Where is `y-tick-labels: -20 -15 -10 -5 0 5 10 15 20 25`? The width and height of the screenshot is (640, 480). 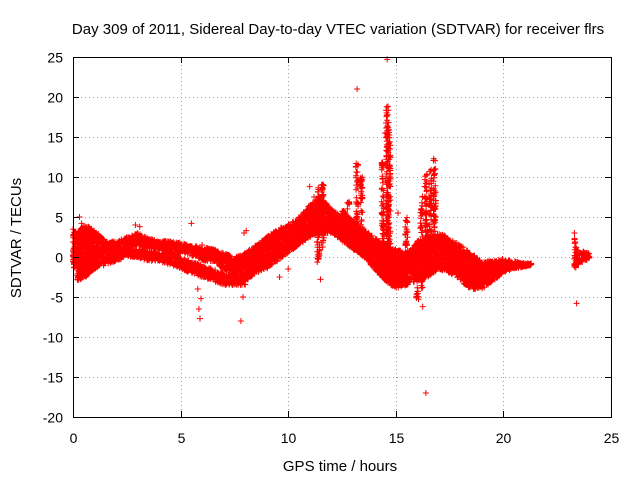
y-tick-labels: -20 -15 -10 -5 0 5 10 15 20 25 is located at coordinates (53, 238).